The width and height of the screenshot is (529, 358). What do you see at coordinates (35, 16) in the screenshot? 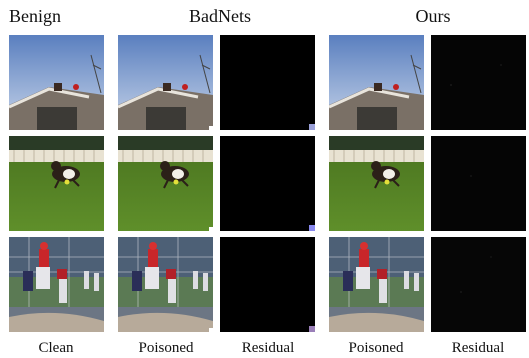
I see `header-benign: Benign` at bounding box center [35, 16].